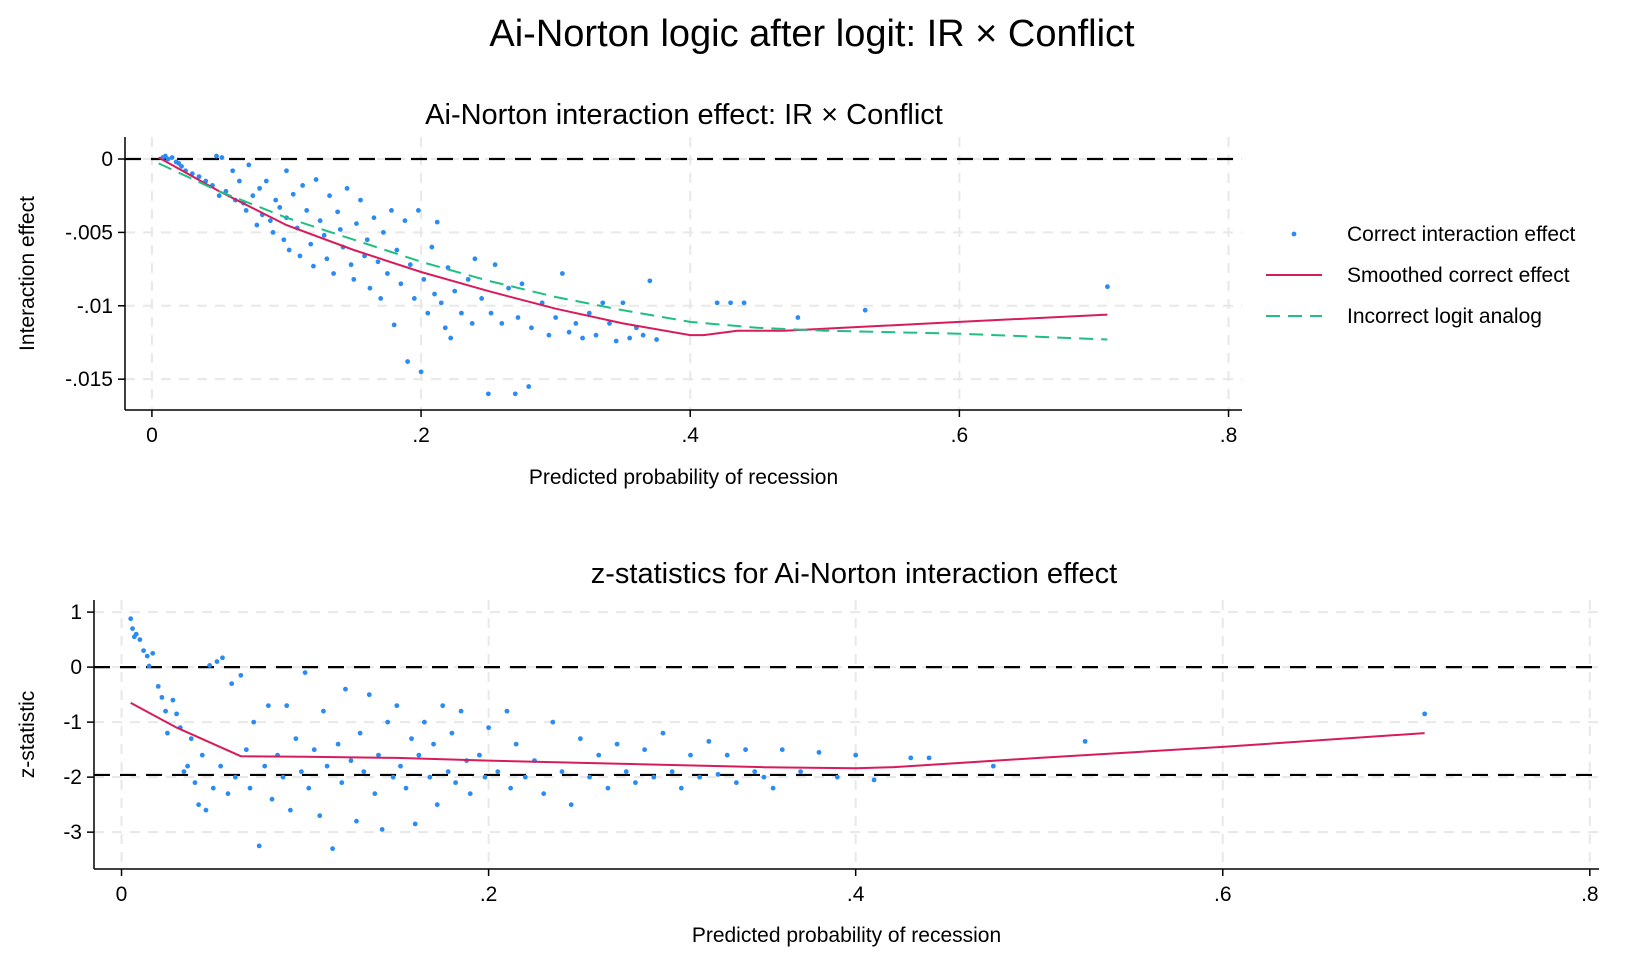  Describe the element at coordinates (72, 777) in the screenshot. I see `y-tick-label: -2` at that location.